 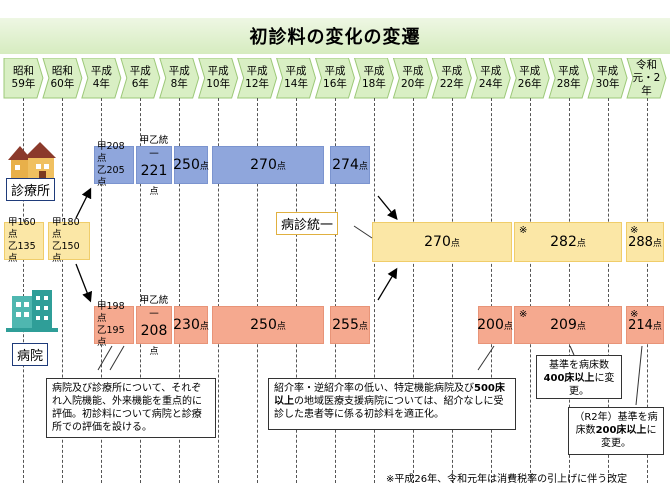 I want to click on hospital-h6-box: 甲乙統一 208 点, so click(x=154, y=326).